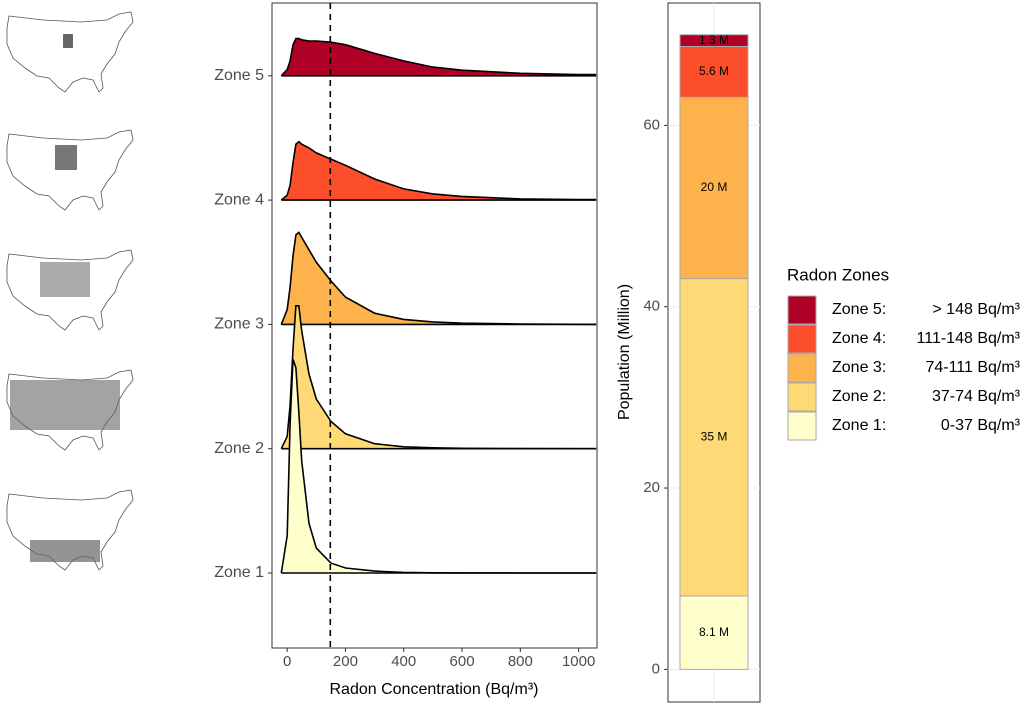 This screenshot has height=705, width=1024. I want to click on y-tick-label: 40, so click(651, 306).